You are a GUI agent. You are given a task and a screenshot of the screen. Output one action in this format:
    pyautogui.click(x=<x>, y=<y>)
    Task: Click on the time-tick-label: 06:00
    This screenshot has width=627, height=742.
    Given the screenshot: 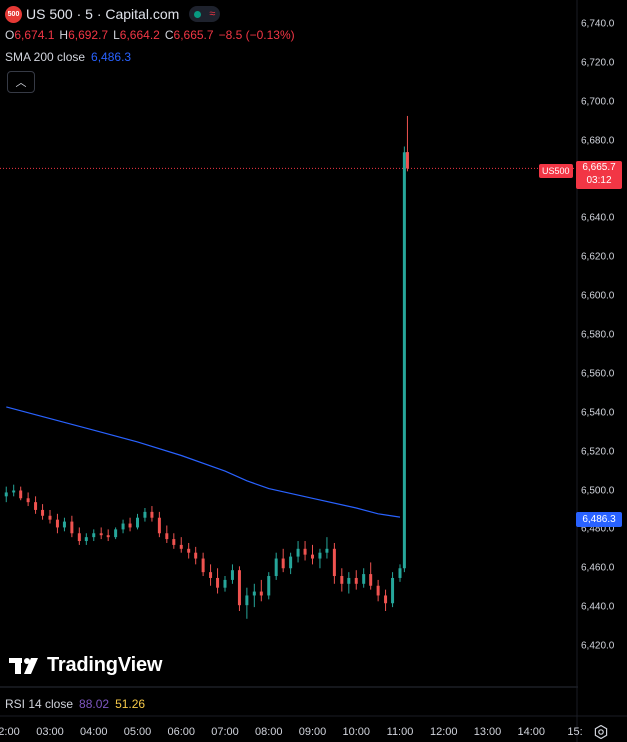 What is the action you would take?
    pyautogui.click(x=181, y=732)
    